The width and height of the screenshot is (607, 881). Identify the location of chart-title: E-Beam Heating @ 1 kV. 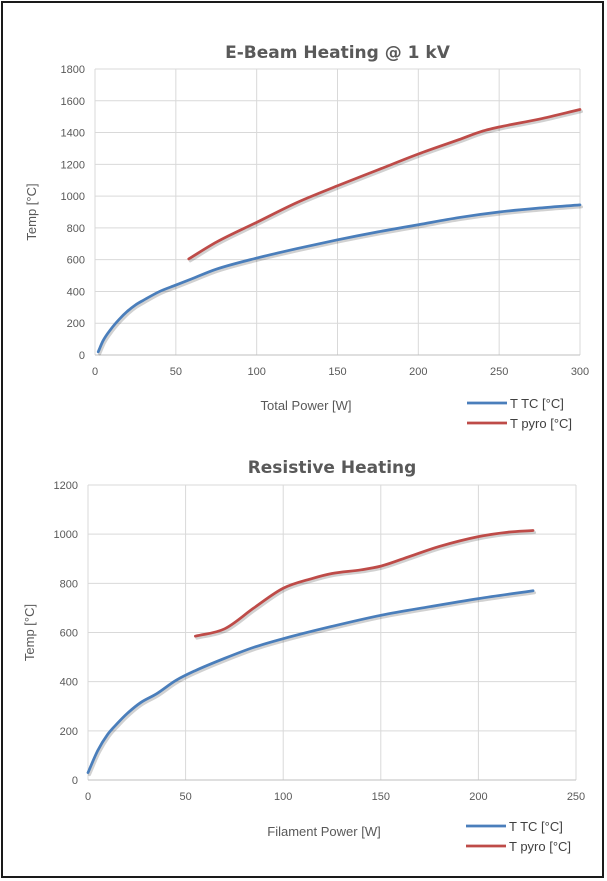
(338, 53).